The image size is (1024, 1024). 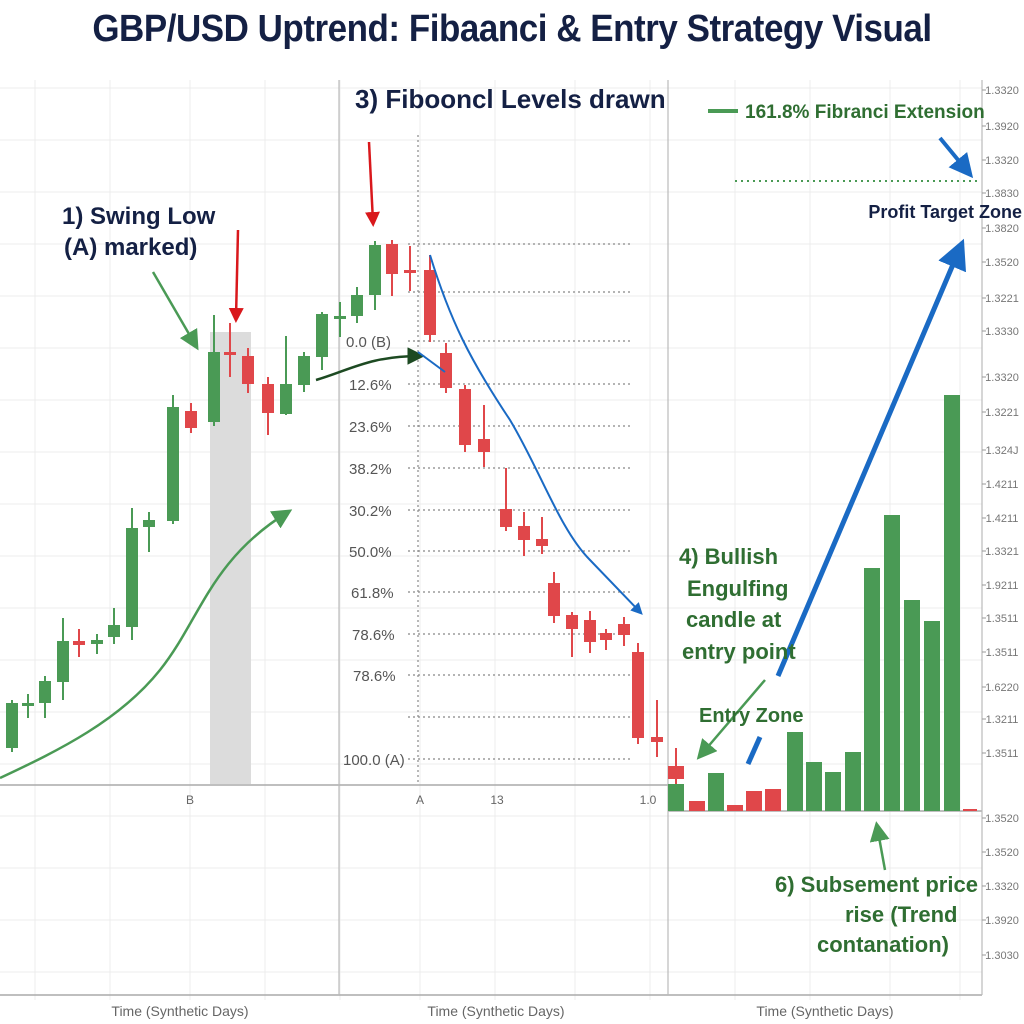 I want to click on continuation-green-arrow, so click(x=879, y=846).